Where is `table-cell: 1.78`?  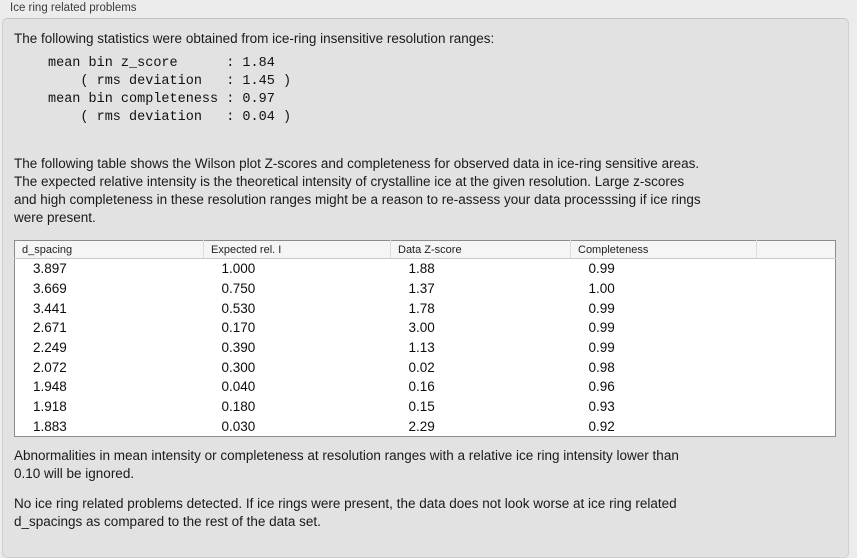
table-cell: 1.78 is located at coordinates (421, 308).